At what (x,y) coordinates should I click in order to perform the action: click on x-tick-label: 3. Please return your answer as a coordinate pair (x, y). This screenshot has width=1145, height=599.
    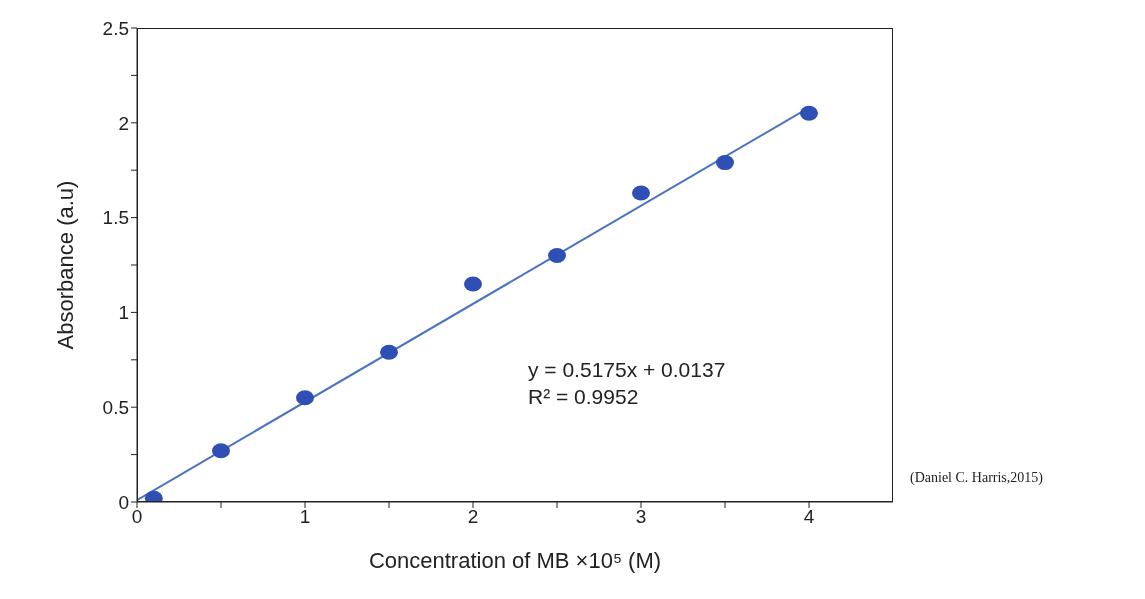
    Looking at the image, I should click on (641, 517).